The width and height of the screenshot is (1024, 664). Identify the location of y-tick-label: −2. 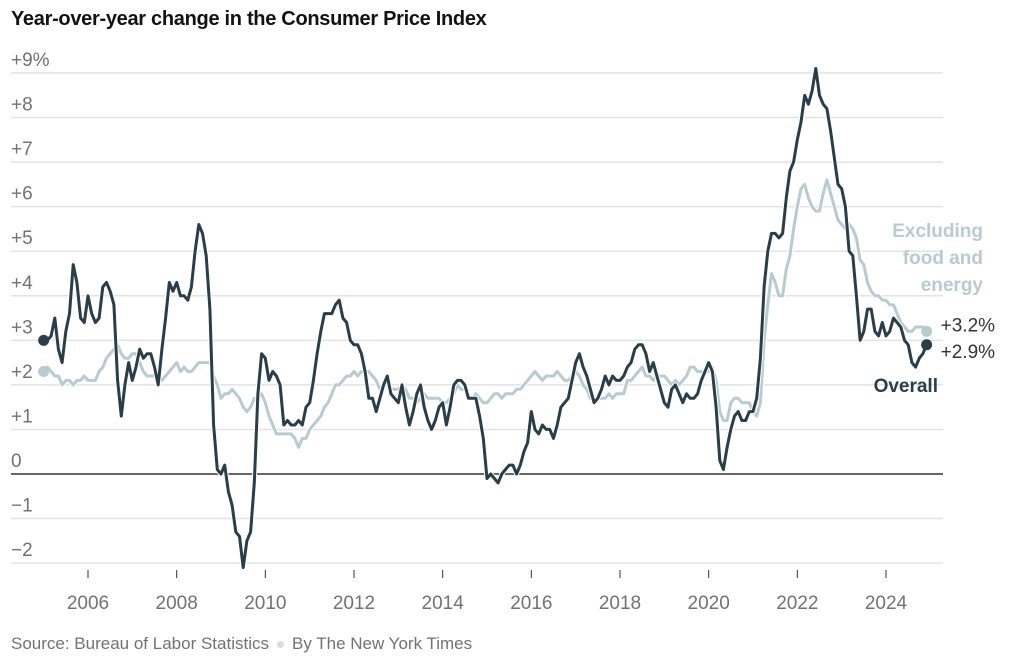
(22, 550).